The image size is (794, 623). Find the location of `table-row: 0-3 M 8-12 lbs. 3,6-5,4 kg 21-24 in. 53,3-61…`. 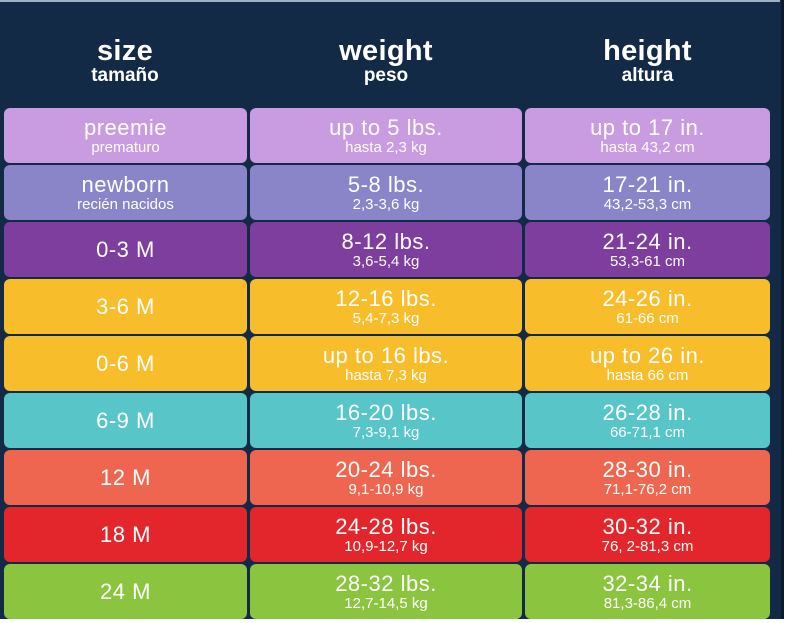

table-row: 0-3 M 8-12 lbs. 3,6-5,4 kg 21-24 in. 53,3-61… is located at coordinates (387, 249).